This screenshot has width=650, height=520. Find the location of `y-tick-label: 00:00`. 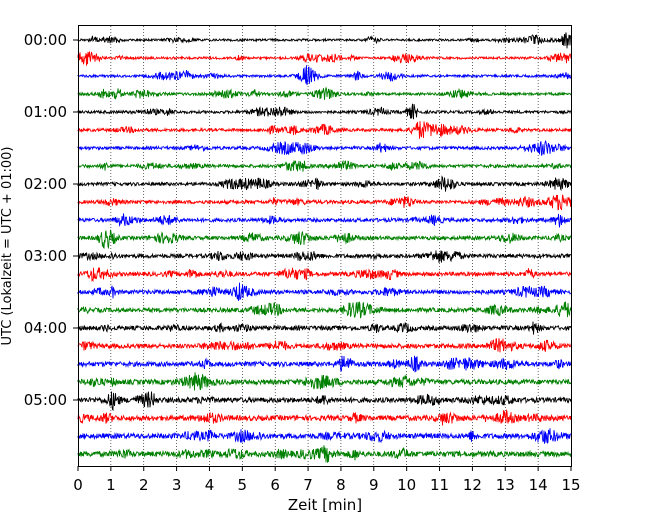

y-tick-label: 00:00 is located at coordinates (45, 40).